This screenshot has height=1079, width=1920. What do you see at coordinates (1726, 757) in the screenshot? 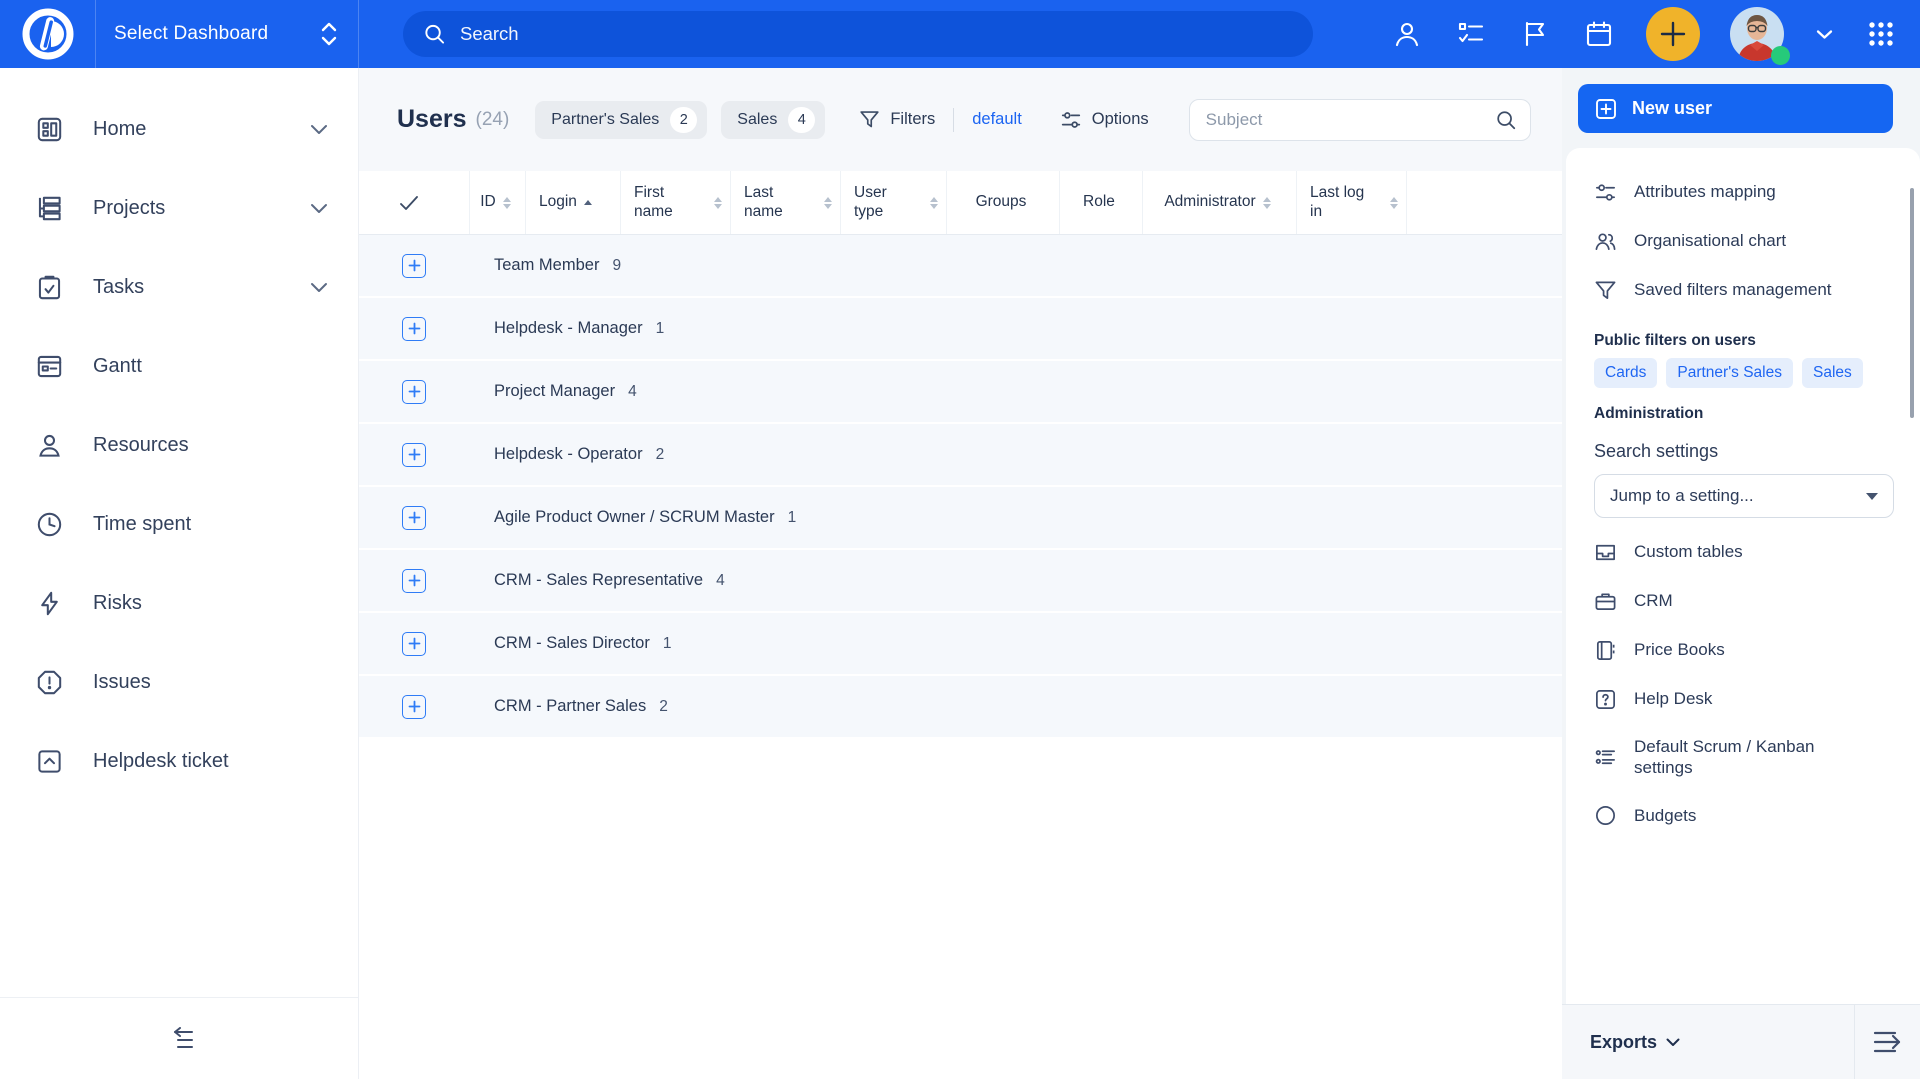
I see `panel-item-scrum-kanban-settings: Default Scrum / Kanban settings` at bounding box center [1726, 757].